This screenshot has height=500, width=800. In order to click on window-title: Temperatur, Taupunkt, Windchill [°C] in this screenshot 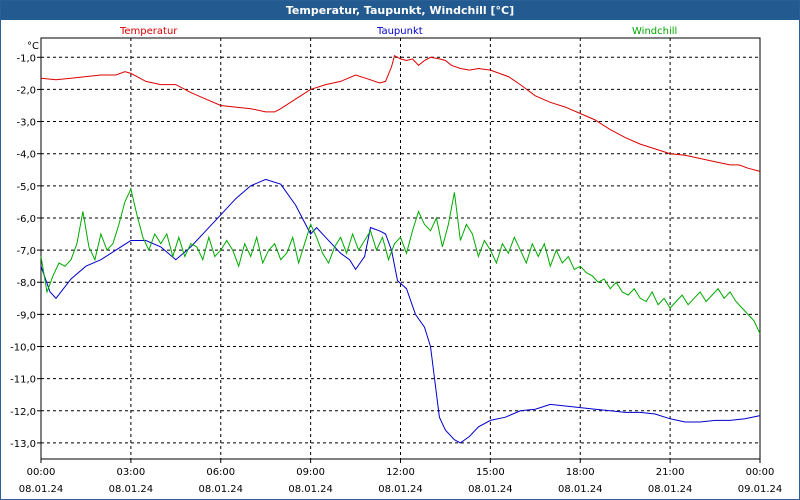, I will do `click(400, 10)`.